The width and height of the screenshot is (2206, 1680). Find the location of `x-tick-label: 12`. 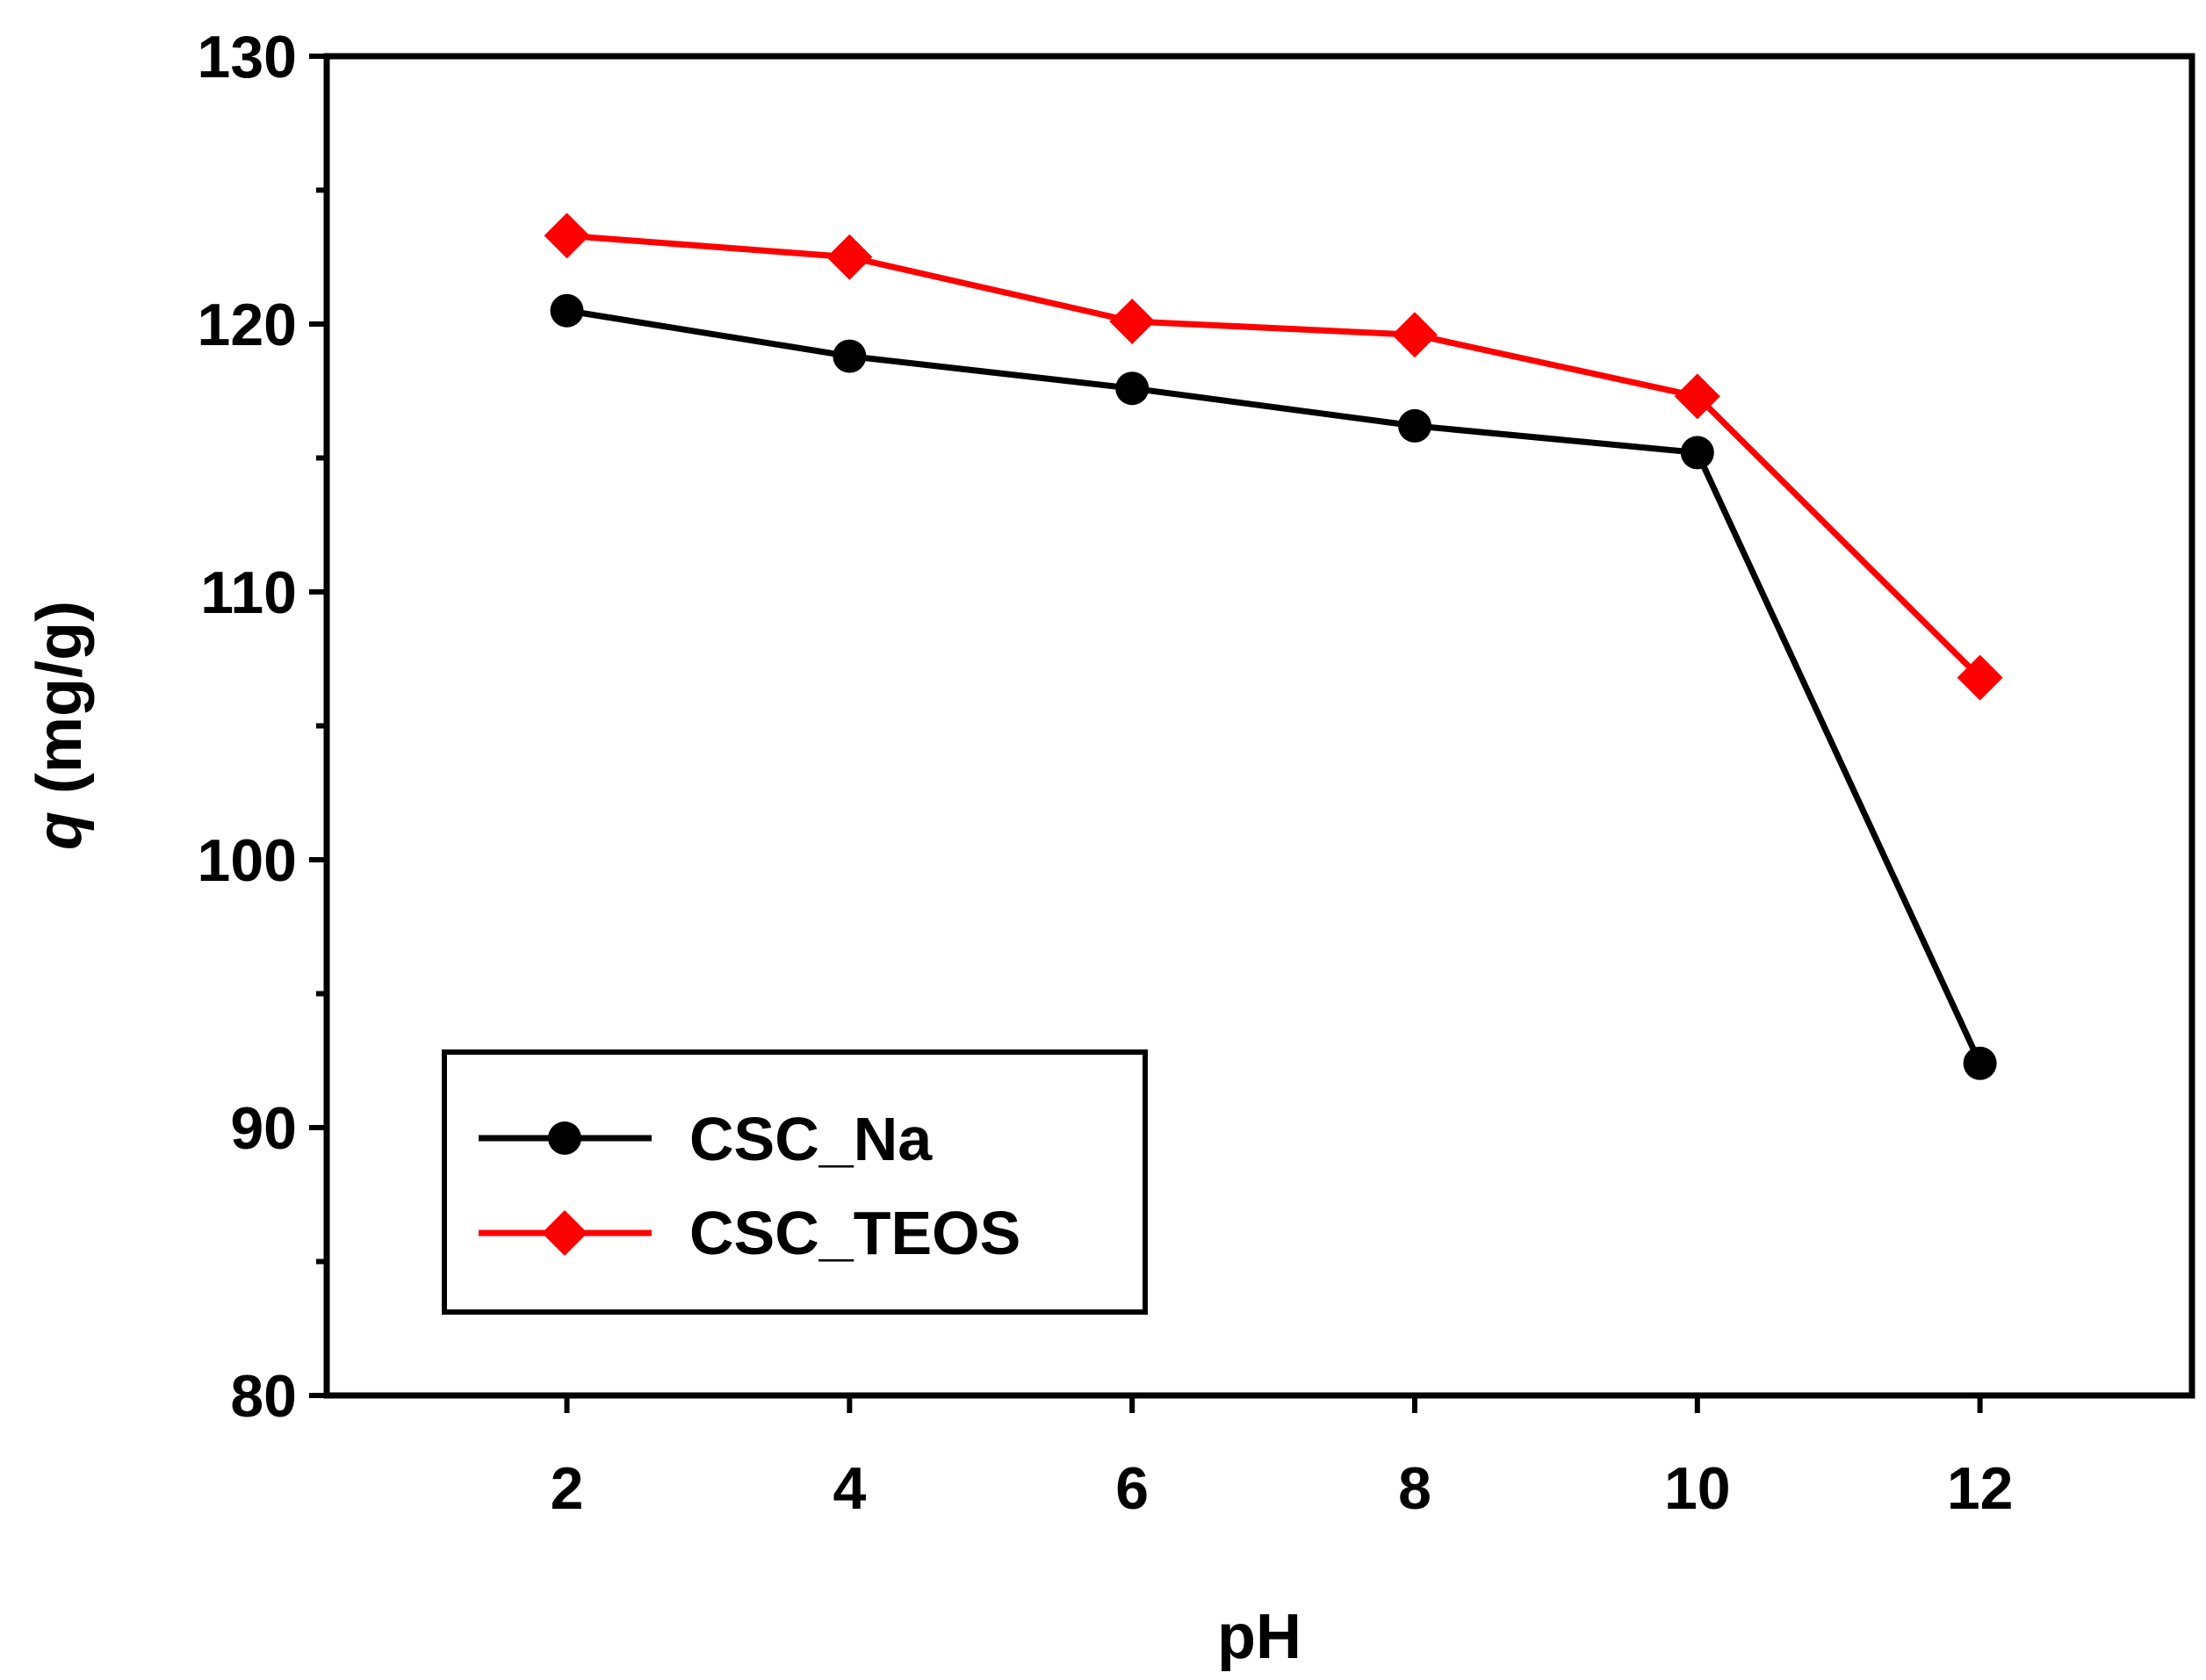

x-tick-label: 12 is located at coordinates (1981, 1488).